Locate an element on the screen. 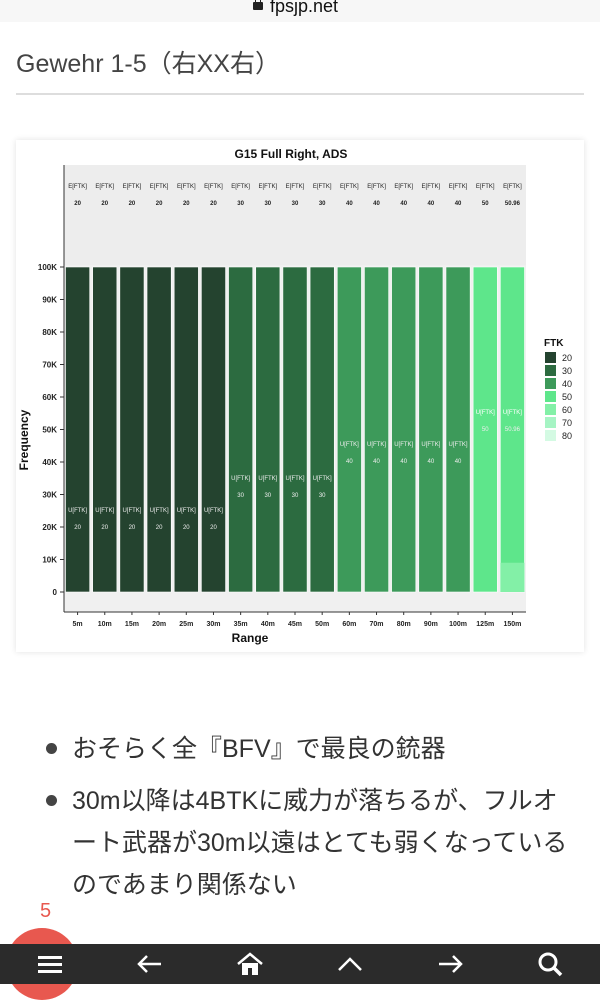 The height and width of the screenshot is (1000, 600). y-tick-label: 50K is located at coordinates (49, 430).